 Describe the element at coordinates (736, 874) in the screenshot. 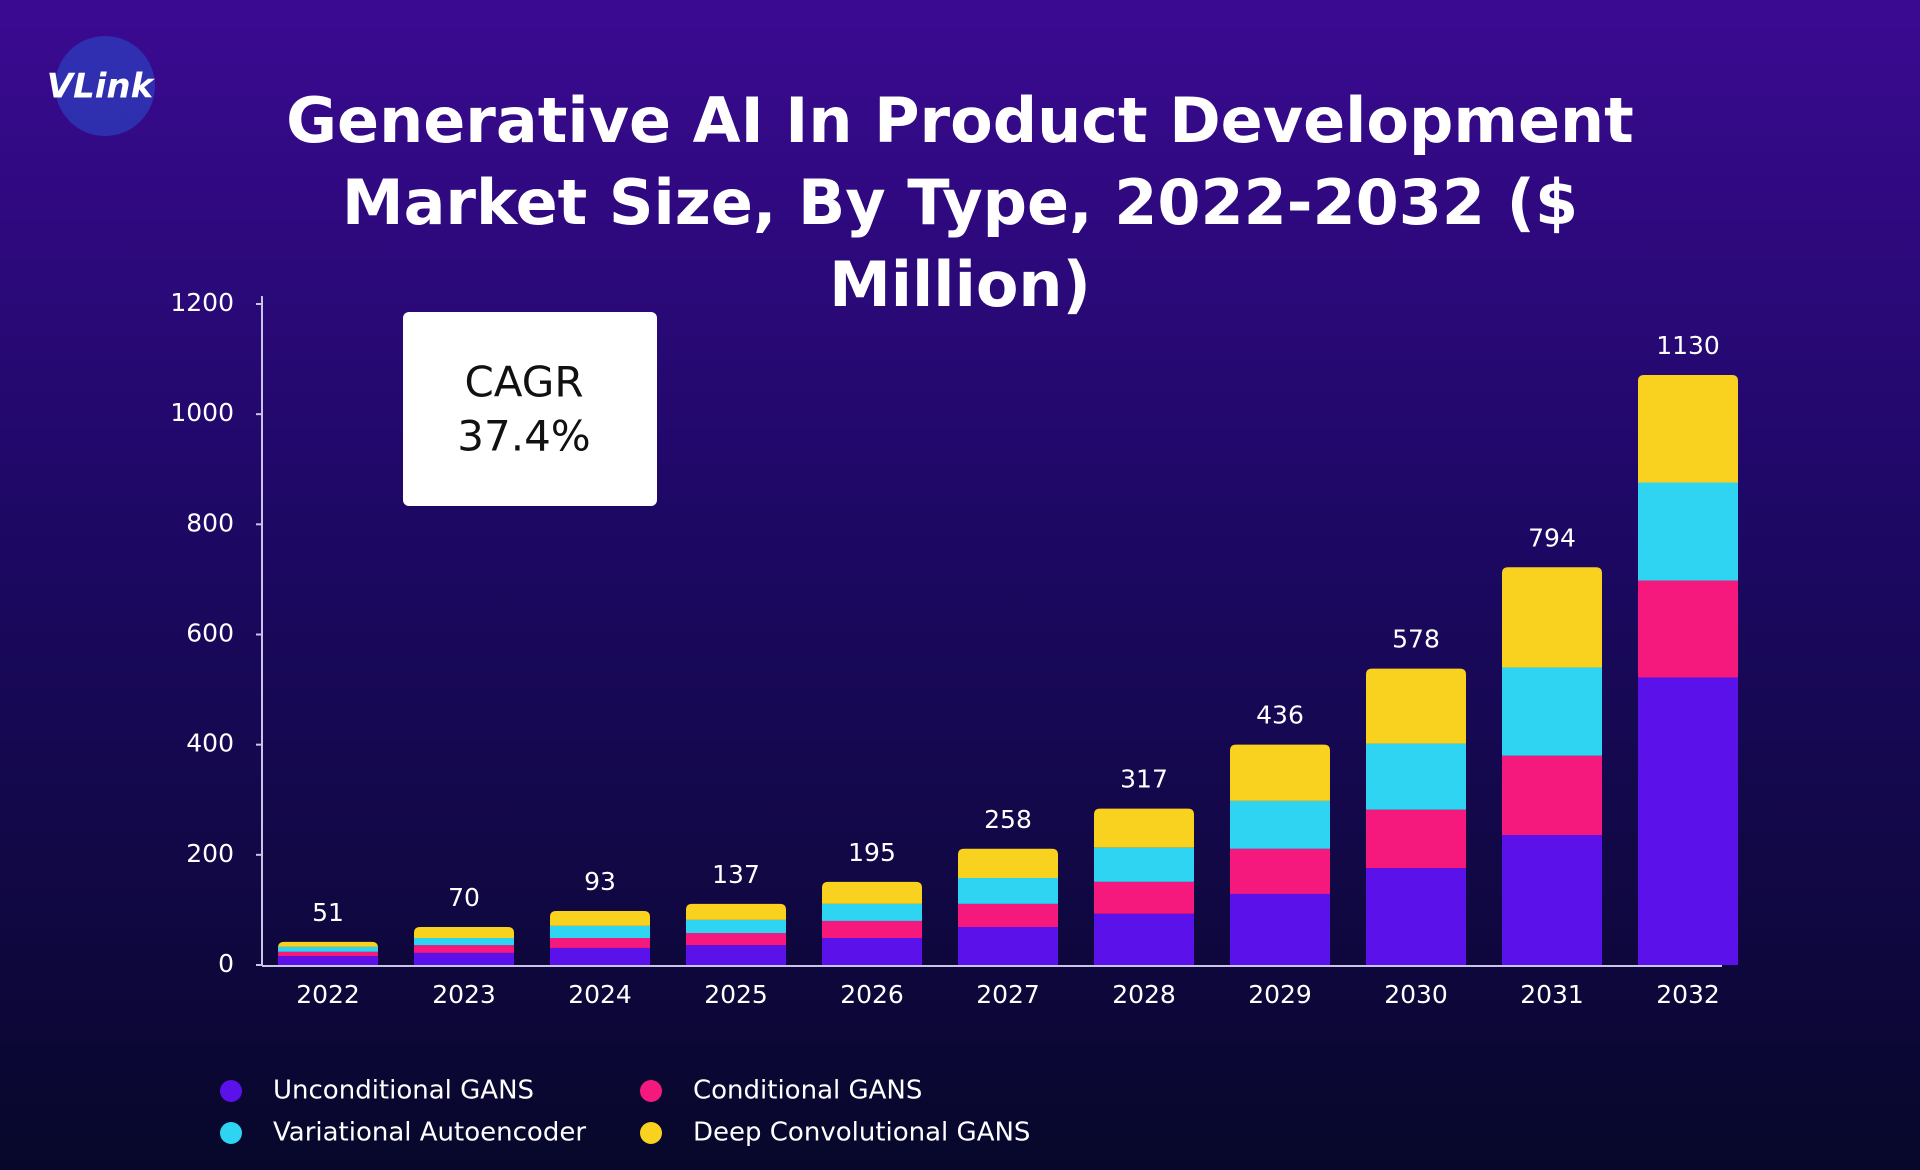

I see `total-label: 137` at that location.